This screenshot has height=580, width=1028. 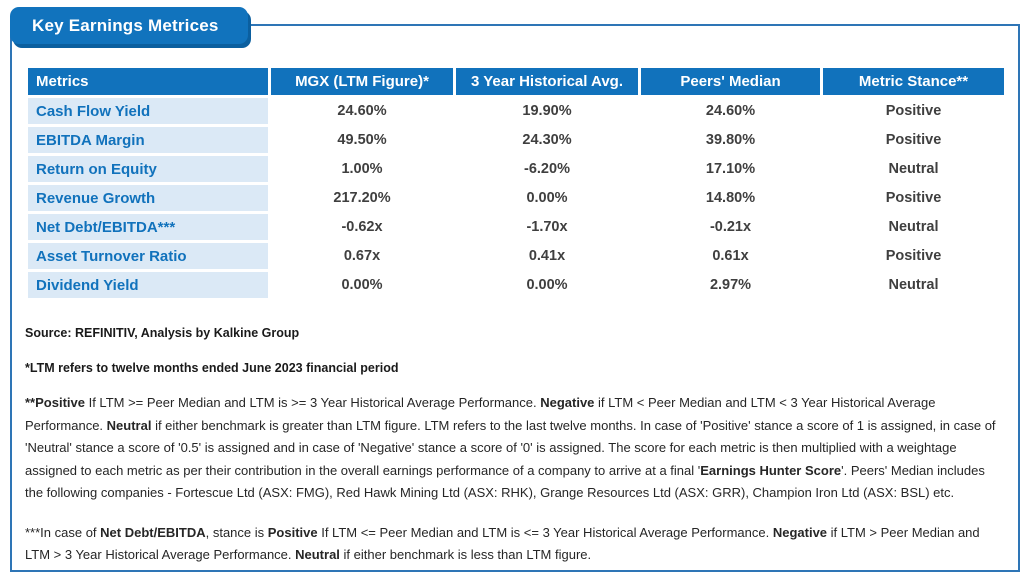 What do you see at coordinates (547, 140) in the screenshot?
I see `historical-value-cell: 24.30%` at bounding box center [547, 140].